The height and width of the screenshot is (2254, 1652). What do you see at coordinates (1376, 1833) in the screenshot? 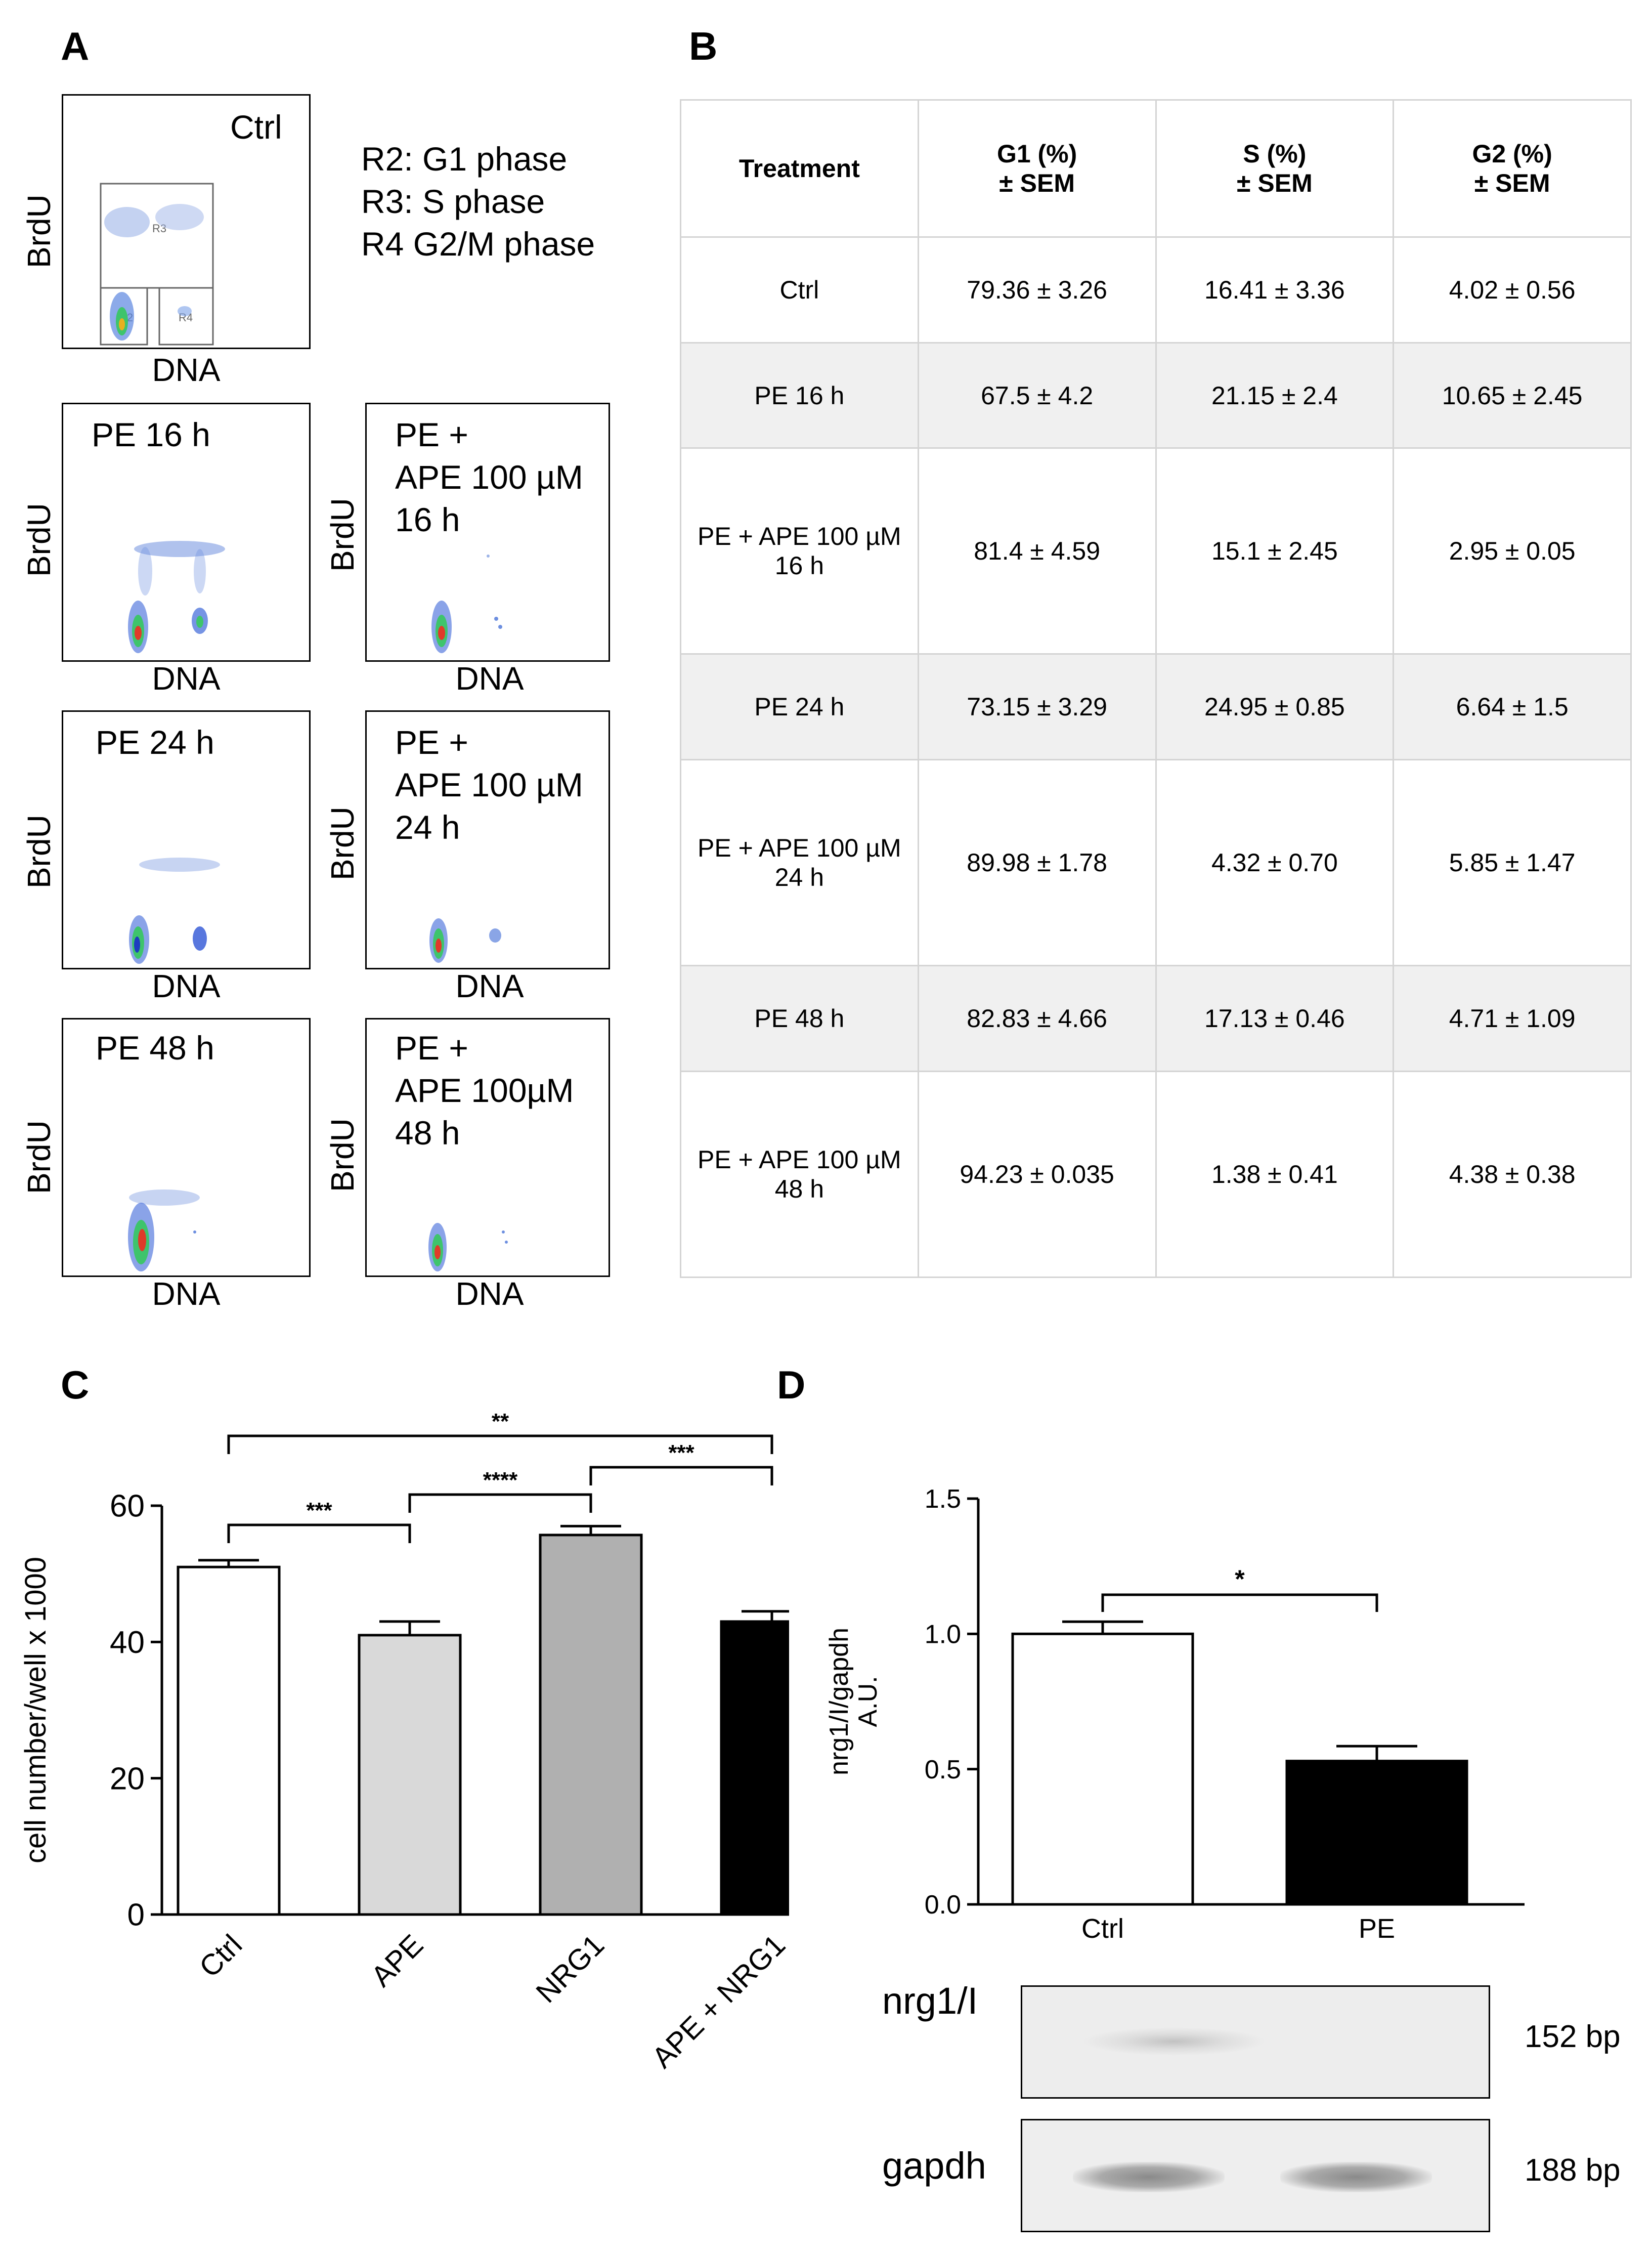
I see `bar-pe` at bounding box center [1376, 1833].